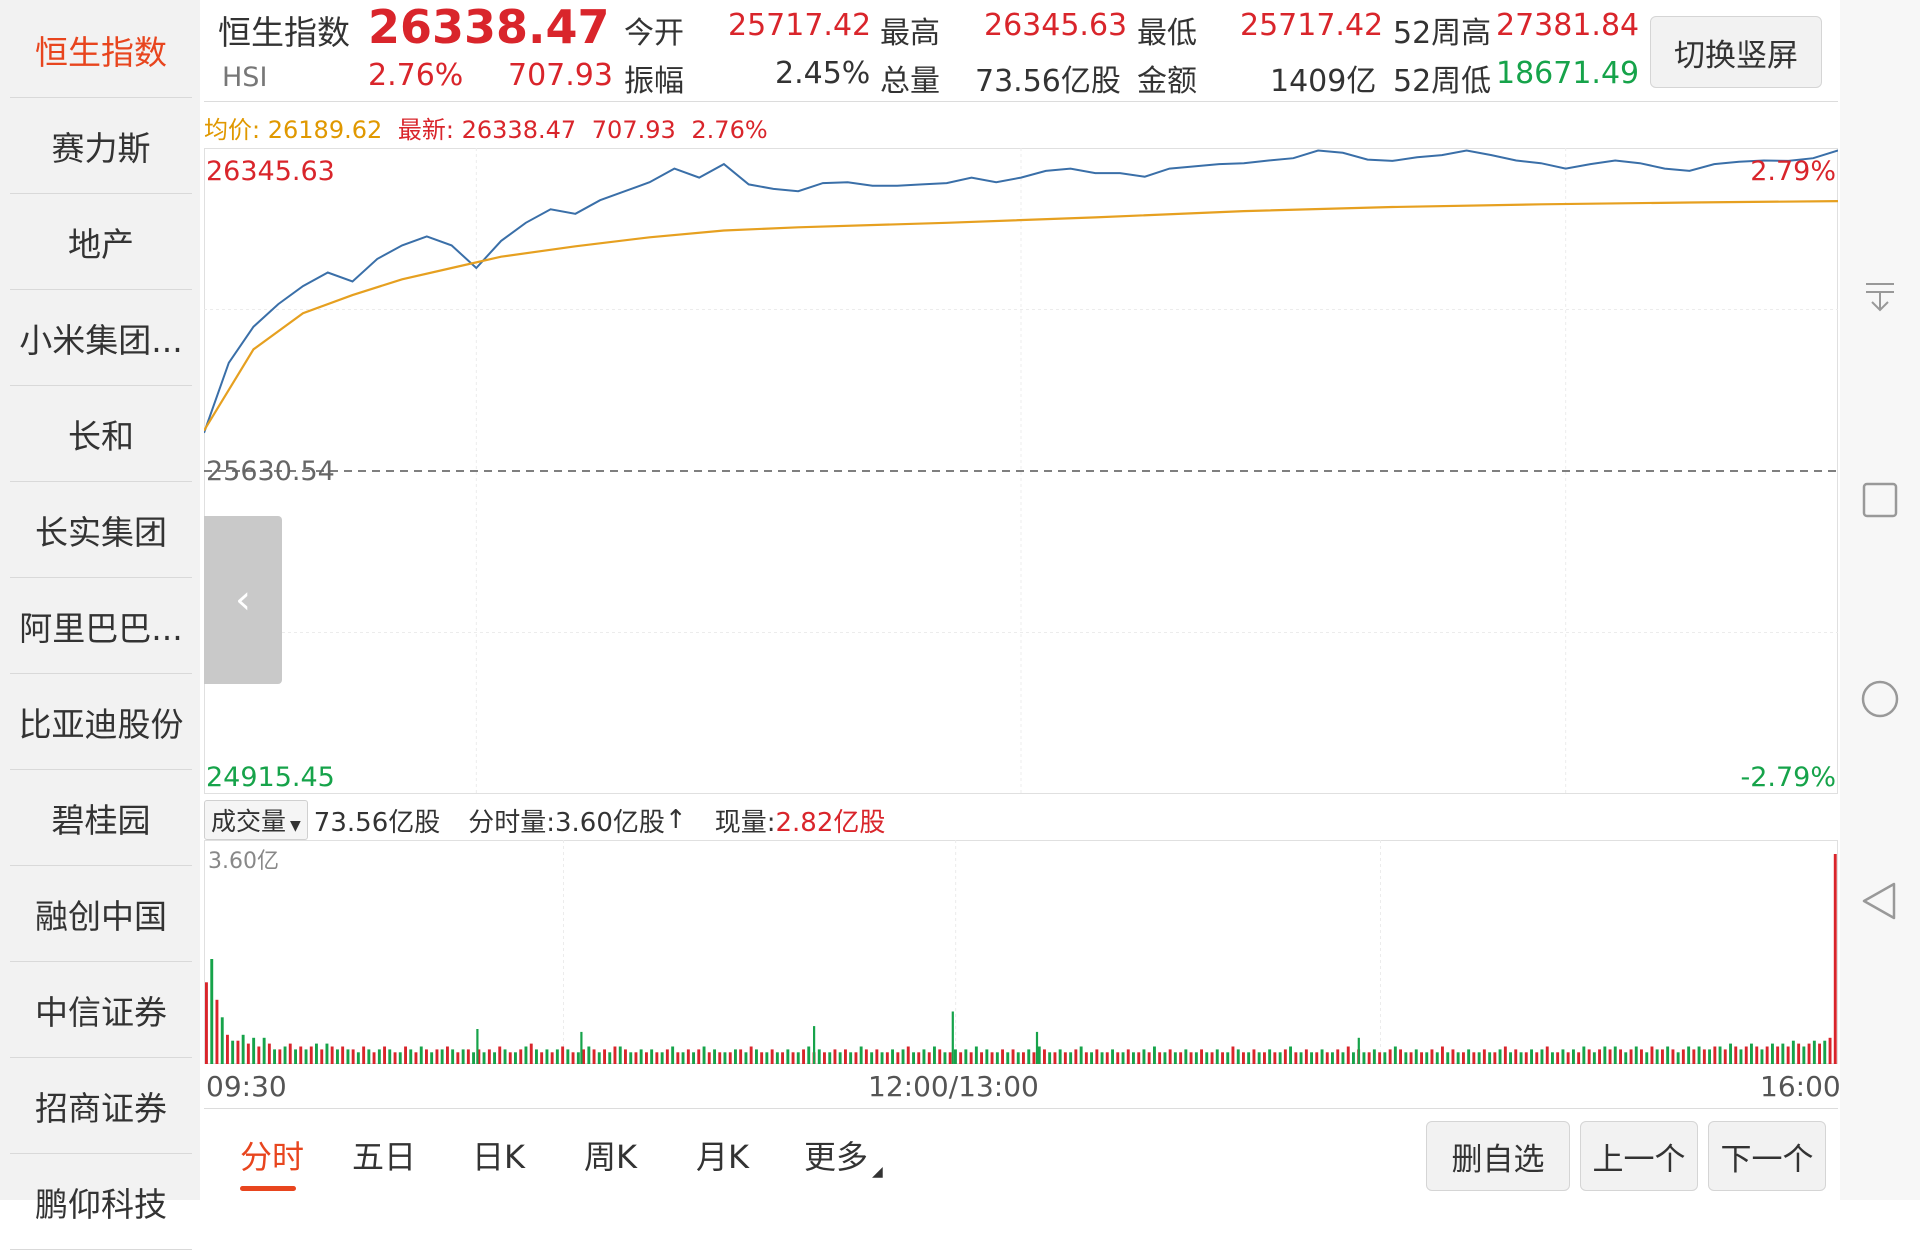 The image size is (1920, 1250). Describe the element at coordinates (101, 818) in the screenshot. I see `sidebar-item-8: 碧桂园` at that location.